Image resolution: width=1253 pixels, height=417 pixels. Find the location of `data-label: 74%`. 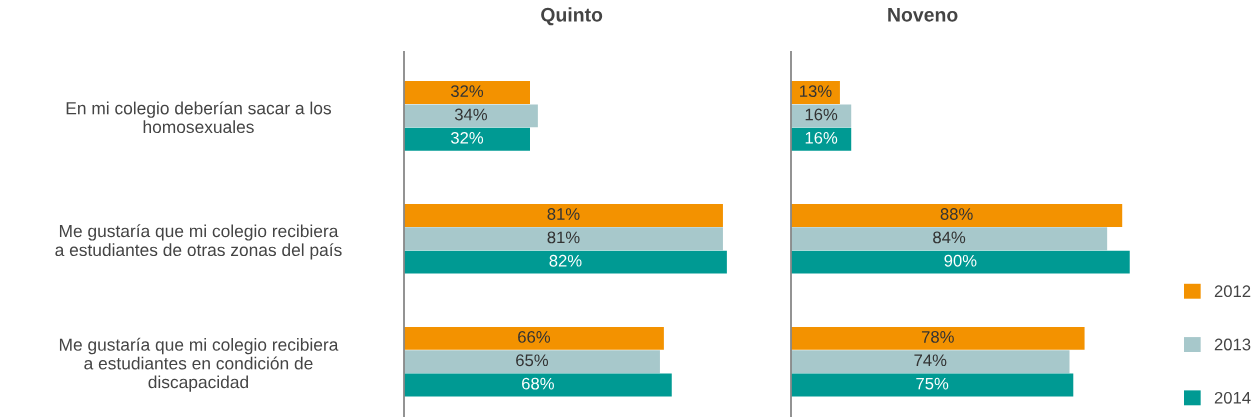

data-label: 74% is located at coordinates (930, 360).